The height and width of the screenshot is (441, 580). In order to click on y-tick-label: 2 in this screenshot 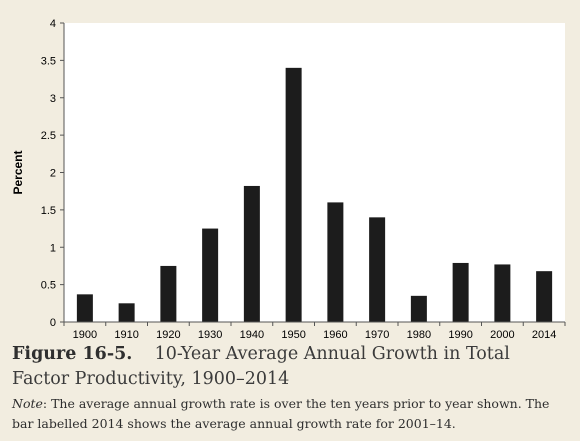, I will do `click(53, 174)`.